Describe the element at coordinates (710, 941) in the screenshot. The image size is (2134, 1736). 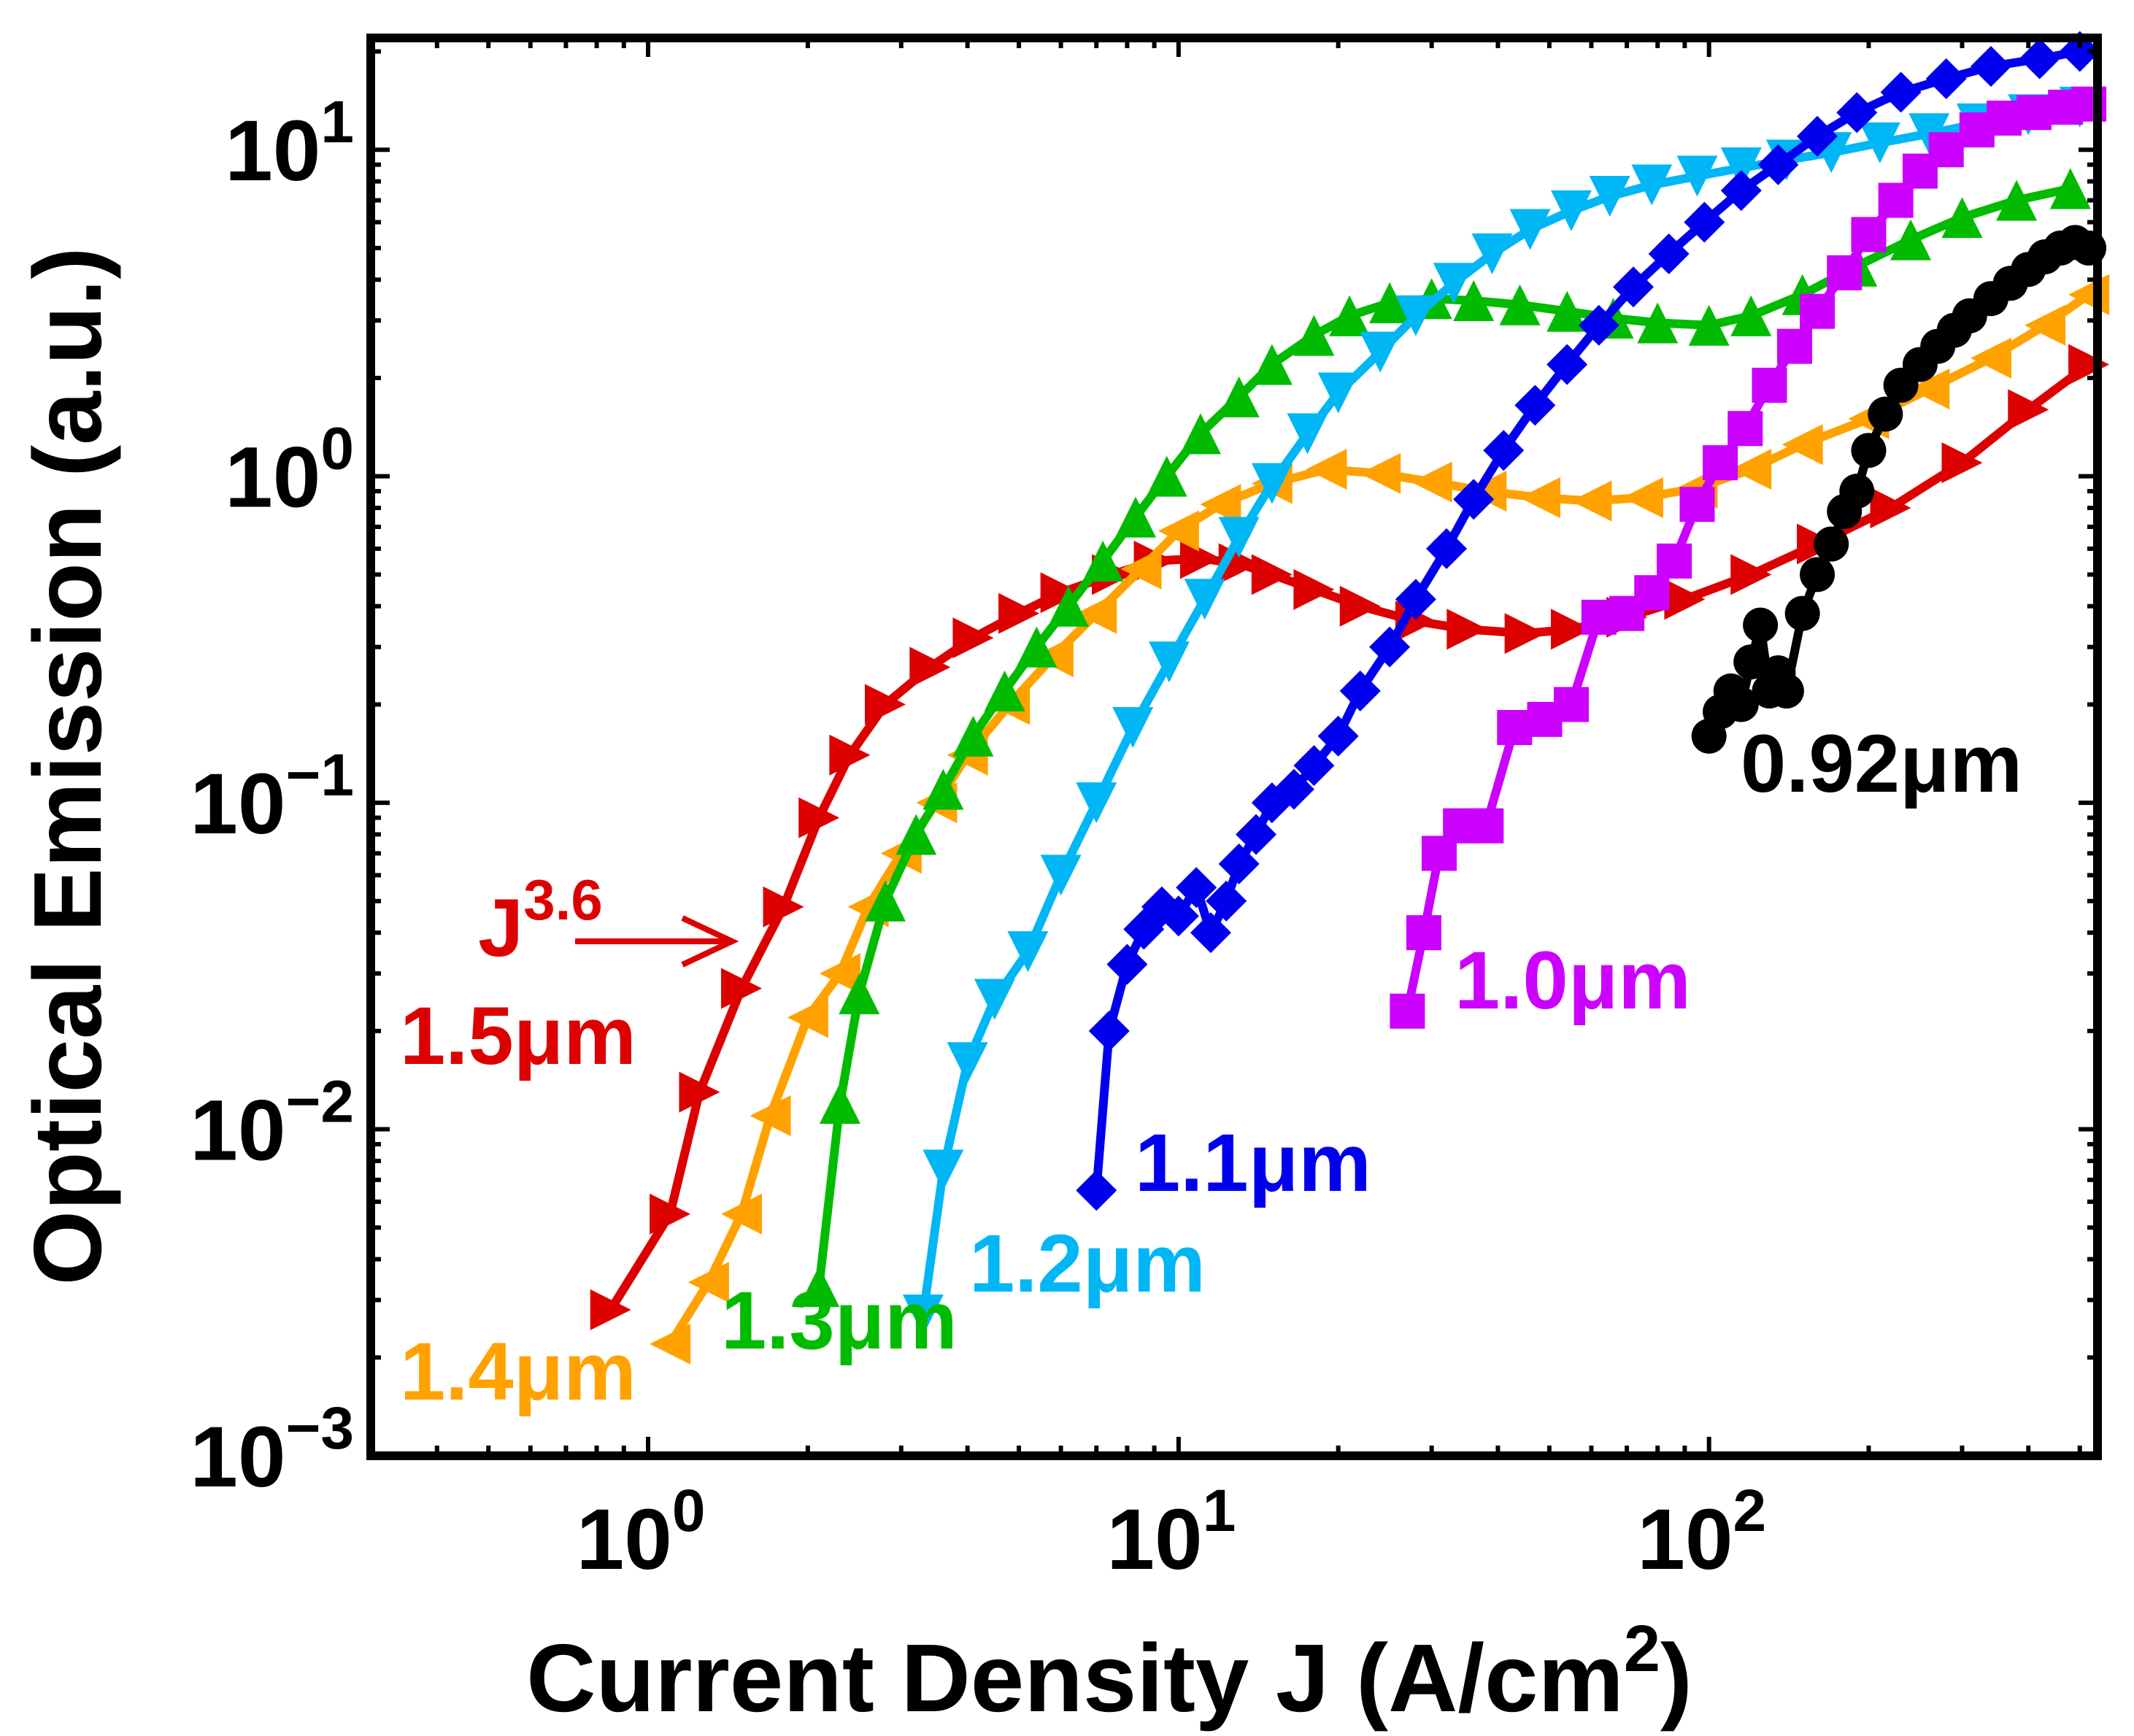
I see `j-power-arrow-head` at that location.